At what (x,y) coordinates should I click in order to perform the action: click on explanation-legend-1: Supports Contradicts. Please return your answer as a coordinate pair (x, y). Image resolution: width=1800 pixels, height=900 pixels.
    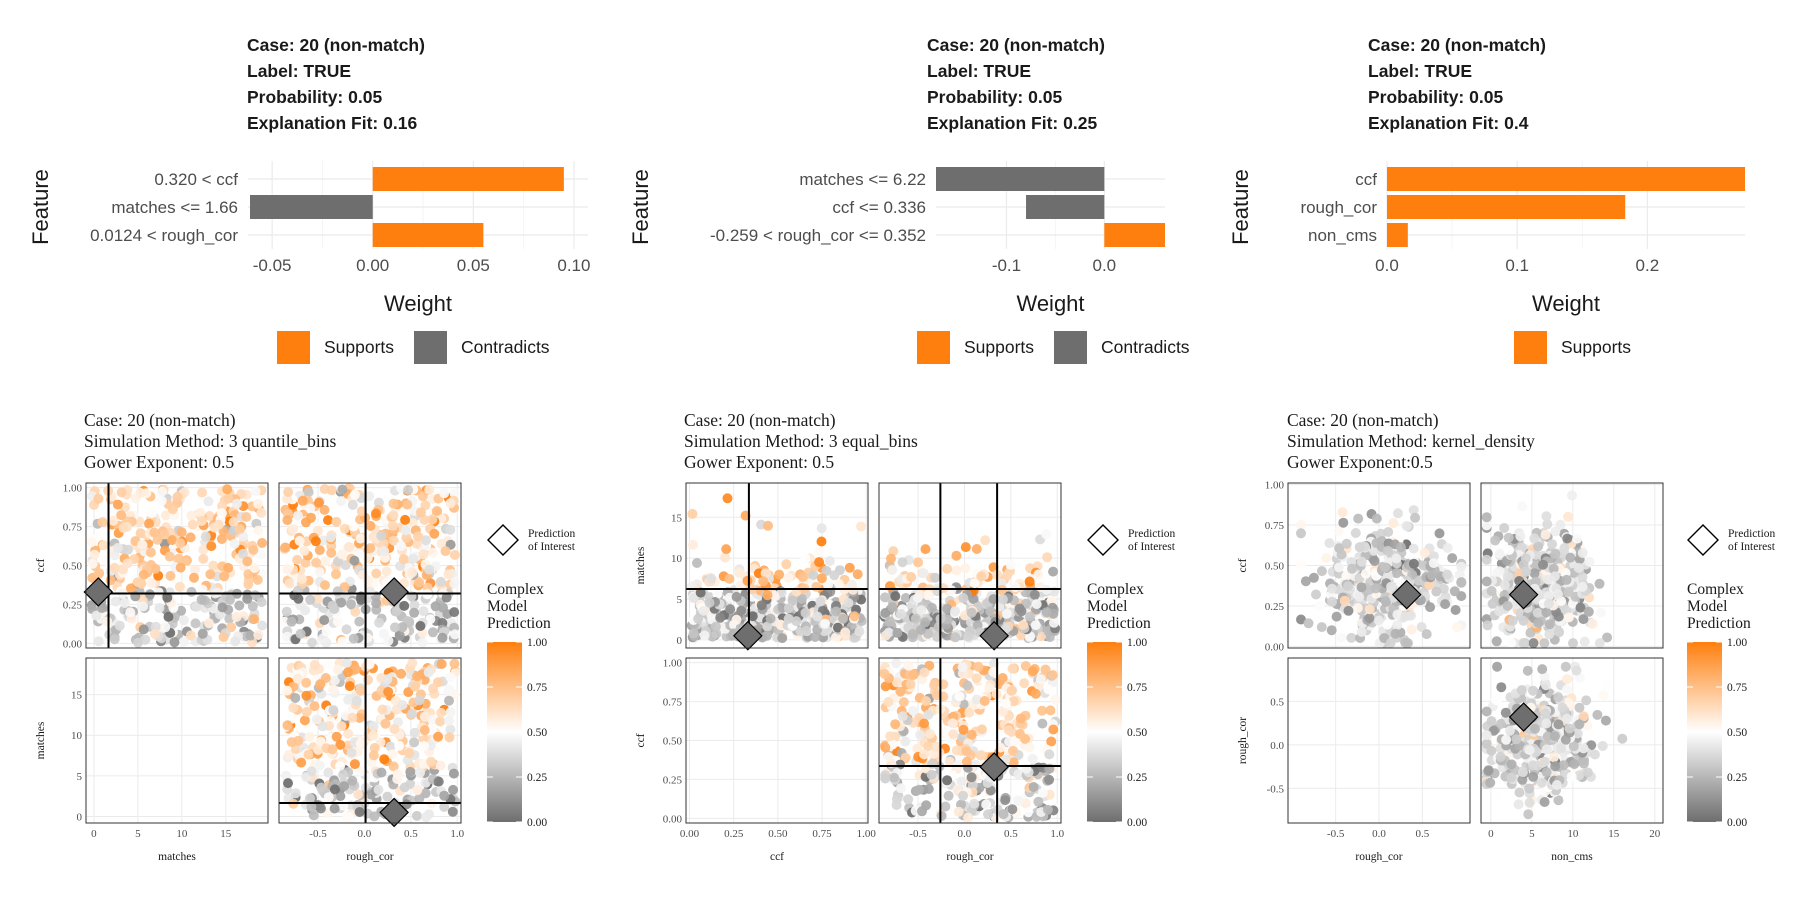
    Looking at the image, I should click on (413, 347).